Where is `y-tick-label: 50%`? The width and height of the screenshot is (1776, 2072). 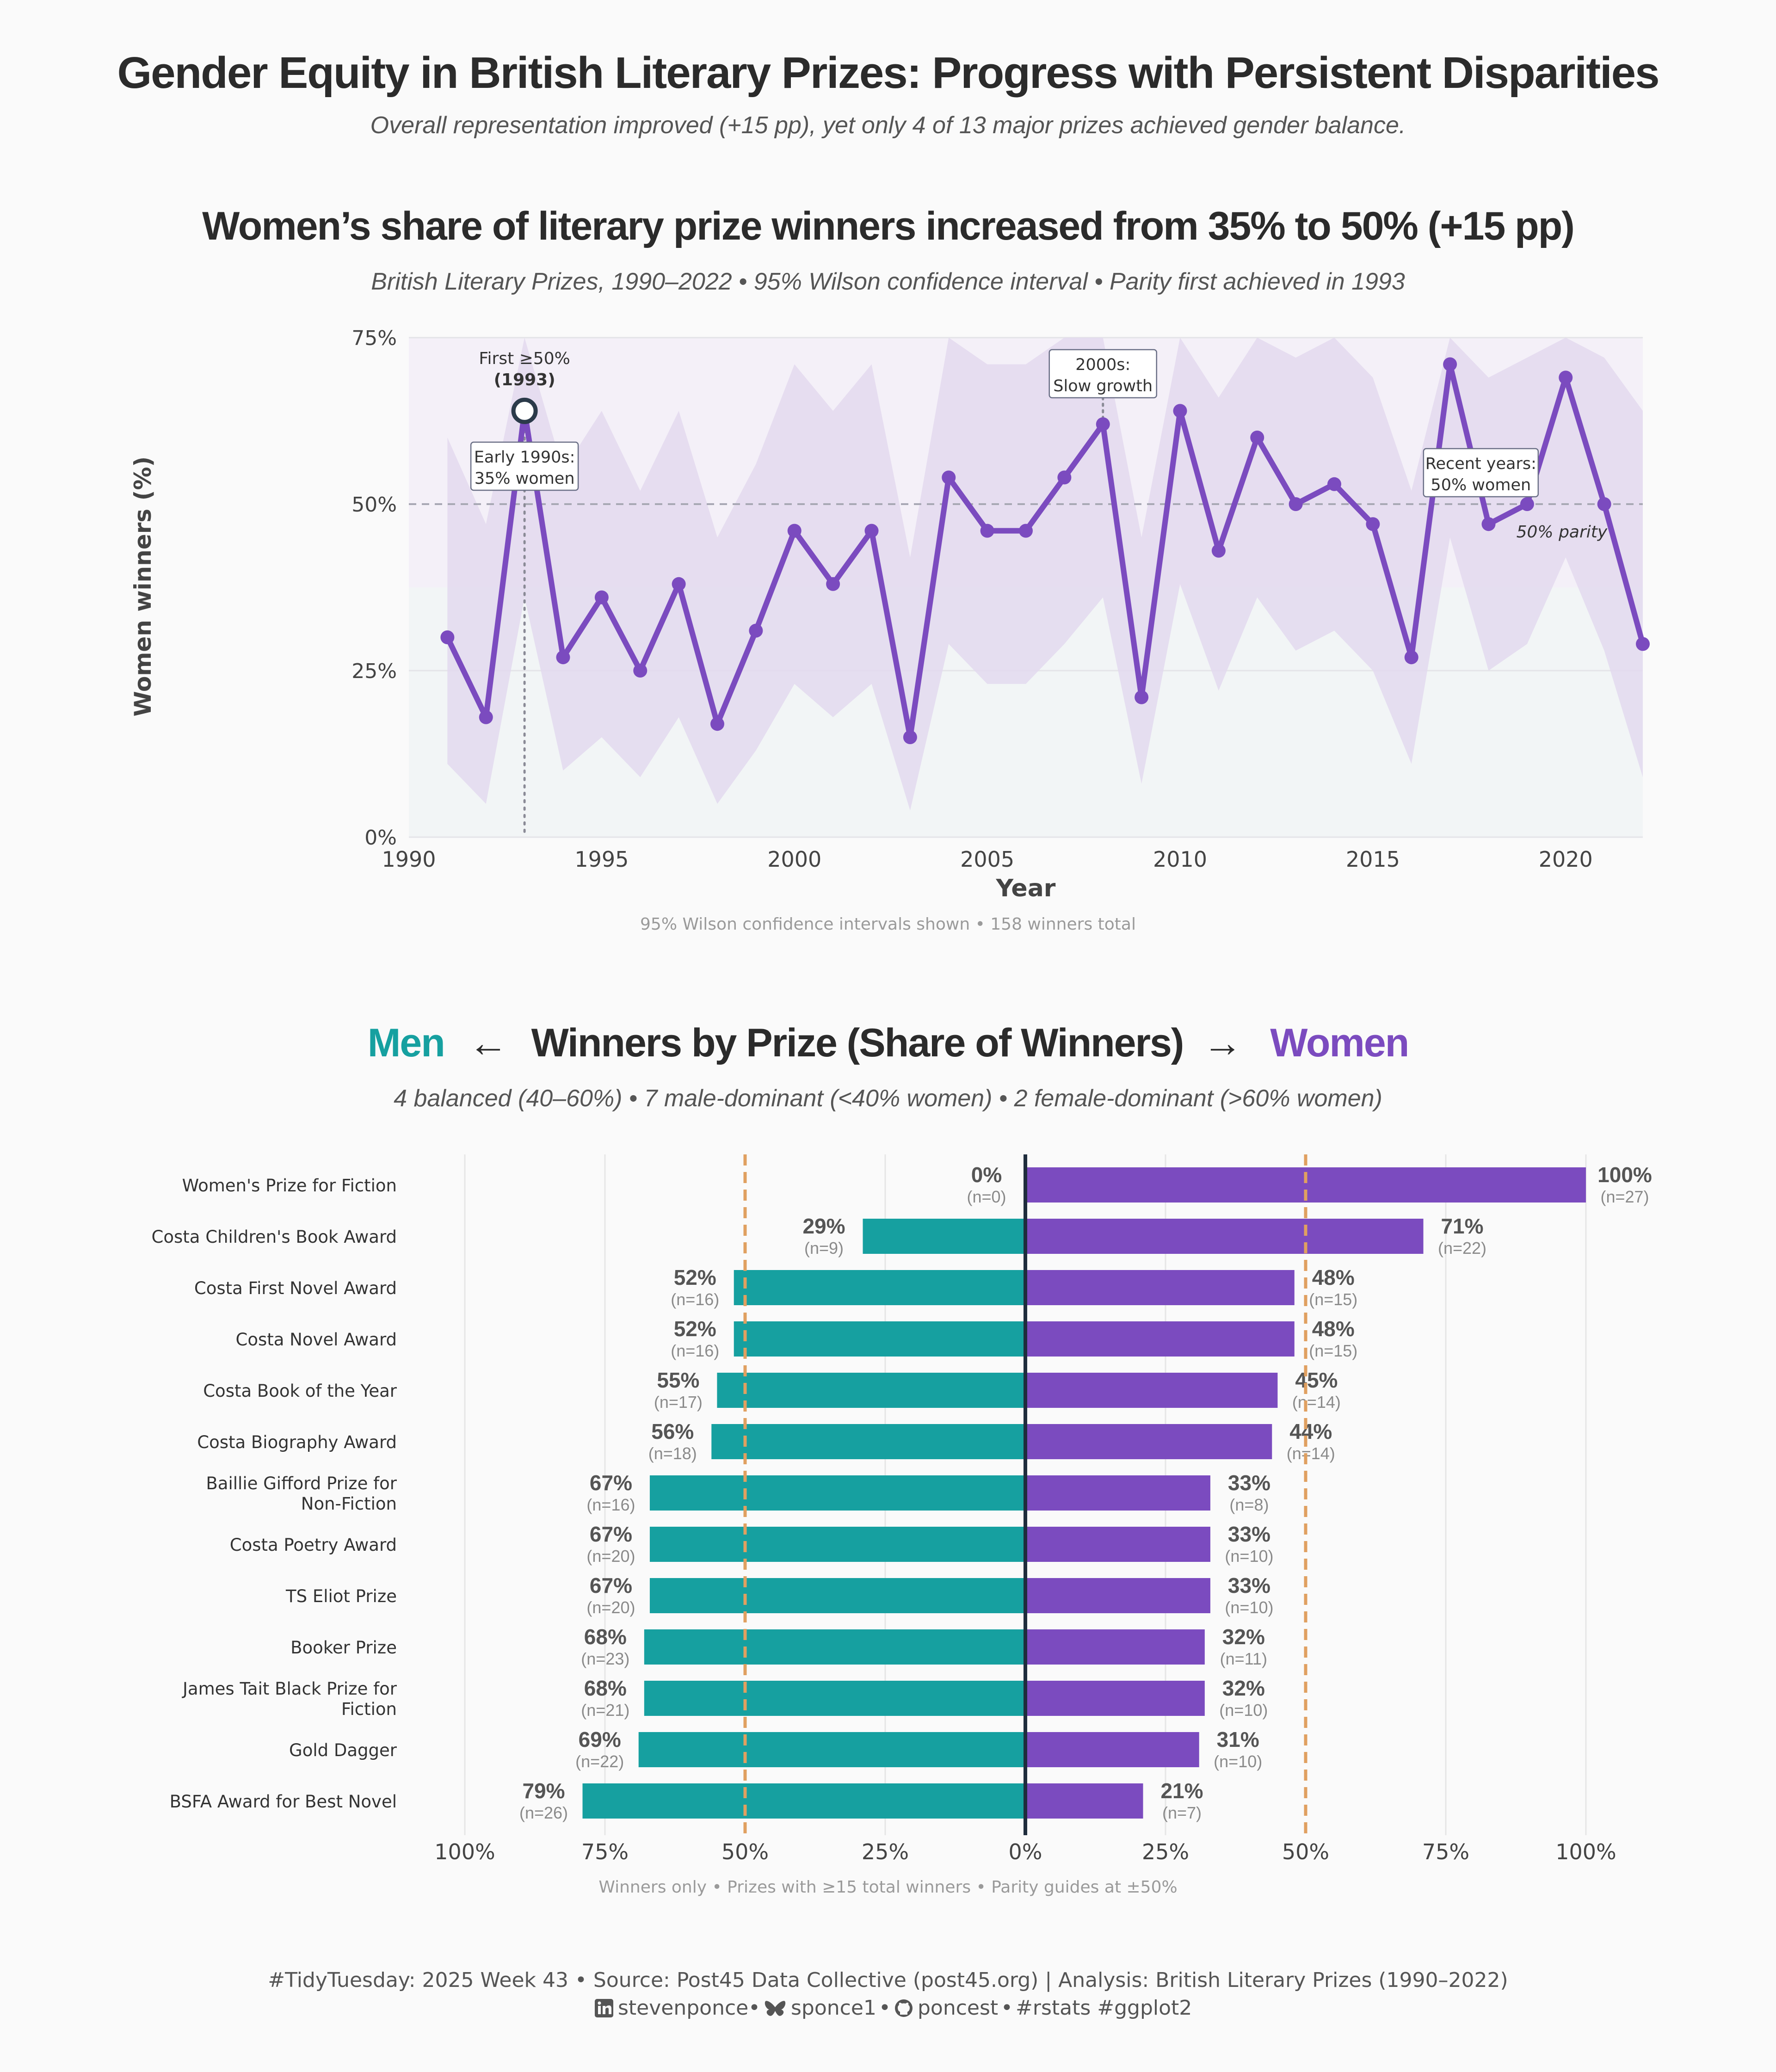
y-tick-label: 50% is located at coordinates (375, 505).